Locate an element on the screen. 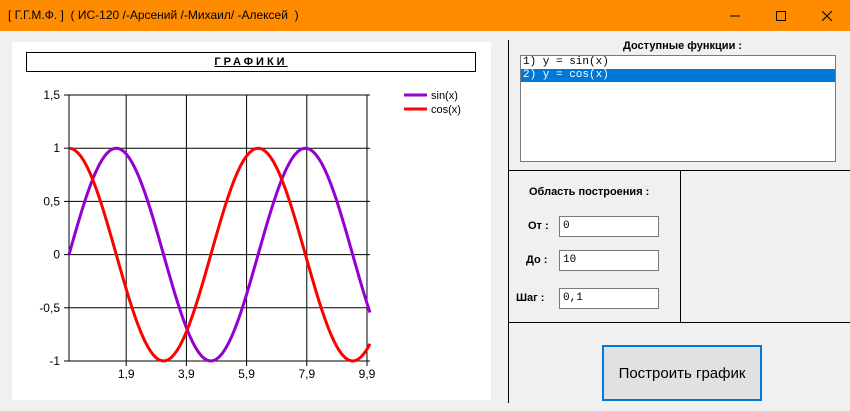 The height and width of the screenshot is (411, 850). maximize-button is located at coordinates (781, 15).